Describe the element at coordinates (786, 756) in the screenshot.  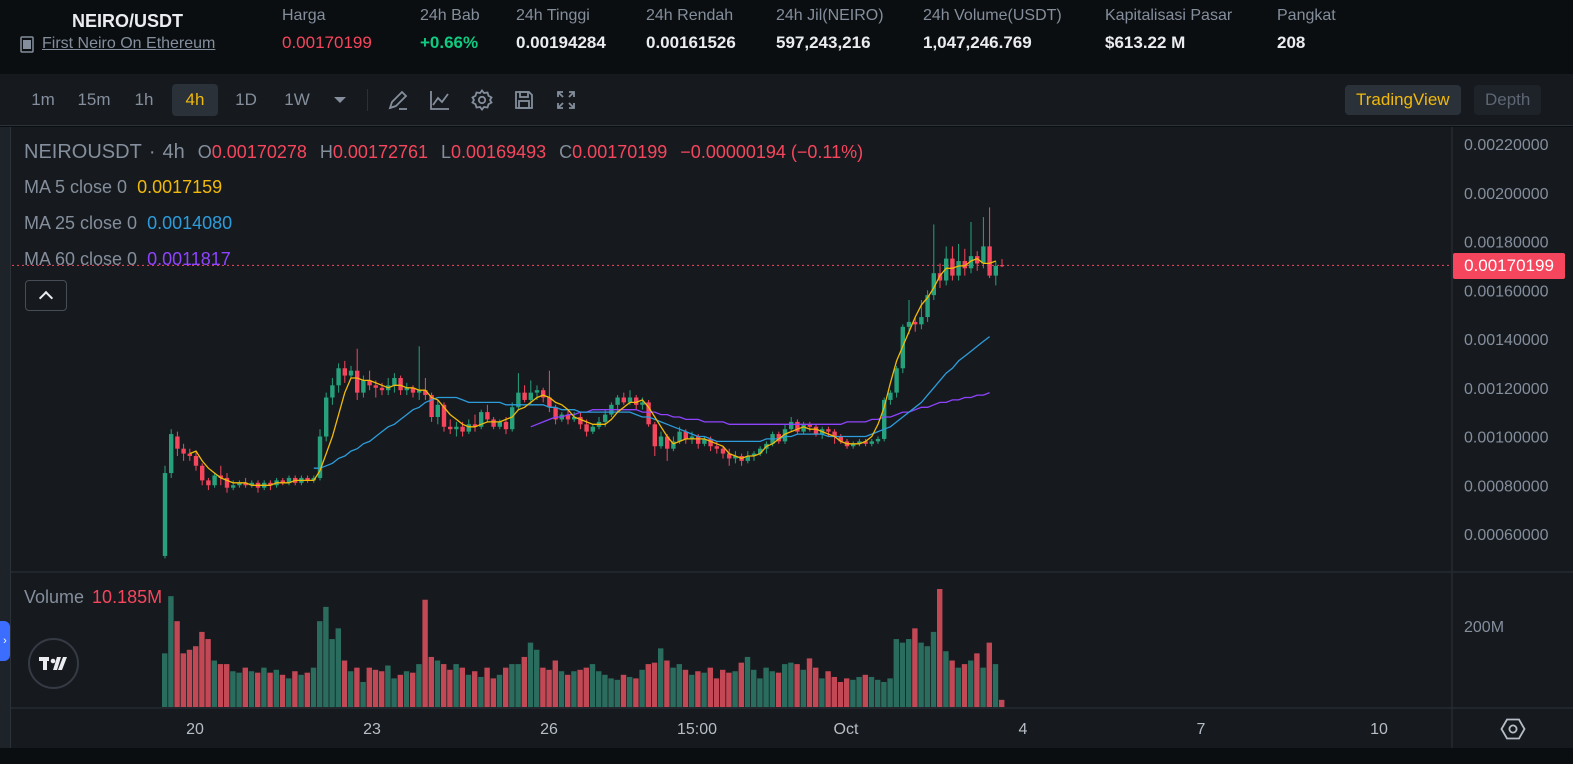
I see `bottom-strip` at that location.